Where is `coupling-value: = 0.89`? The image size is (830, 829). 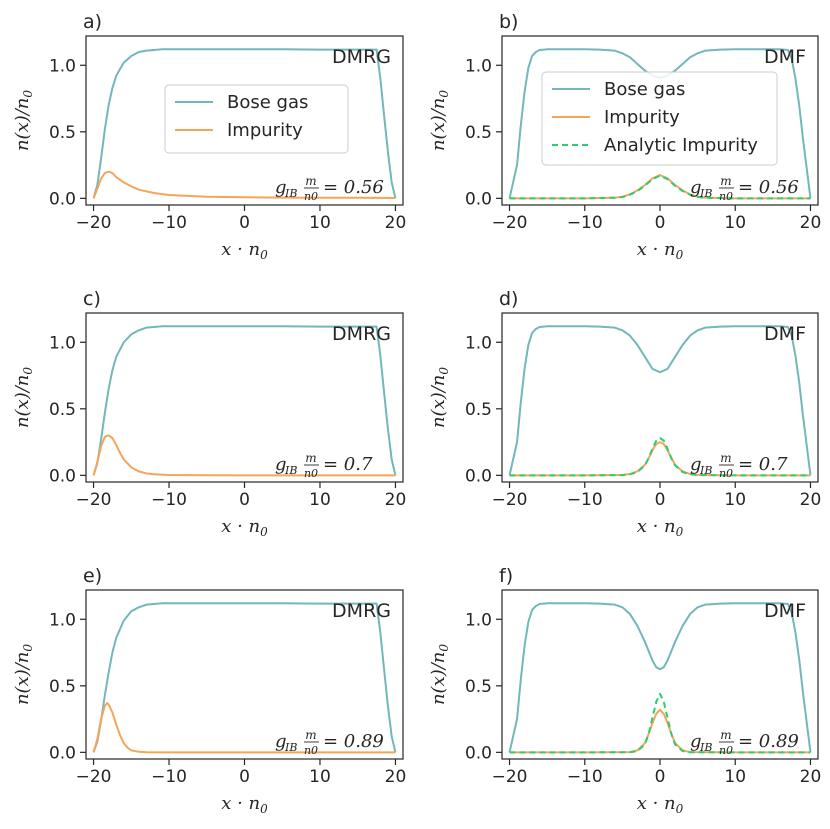
coupling-value: = 0.89 is located at coordinates (353, 741).